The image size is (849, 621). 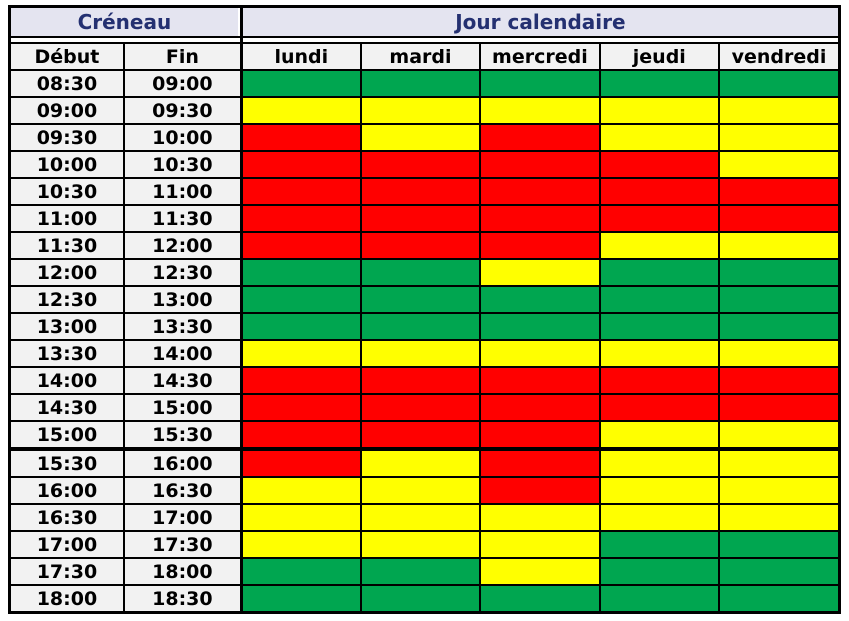 What do you see at coordinates (300, 272) in the screenshot?
I see `slot-cell-lundi-12:00` at bounding box center [300, 272].